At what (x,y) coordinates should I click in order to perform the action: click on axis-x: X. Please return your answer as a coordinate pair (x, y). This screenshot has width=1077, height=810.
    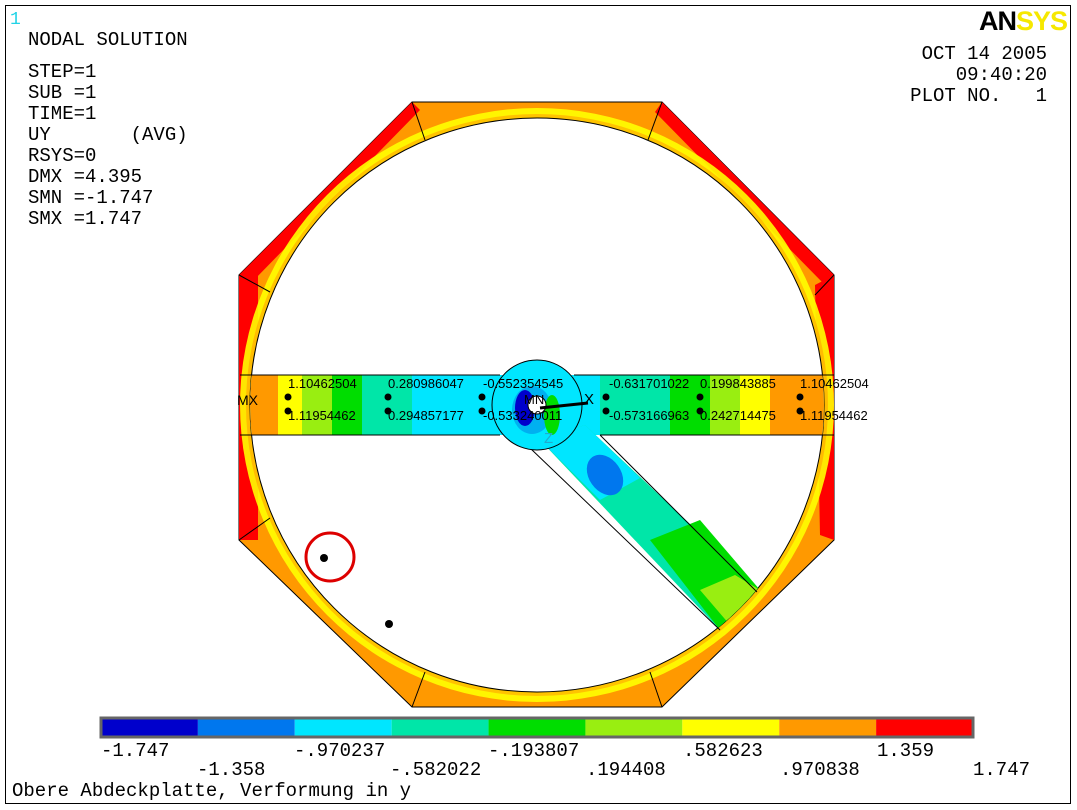
    Looking at the image, I should click on (589, 399).